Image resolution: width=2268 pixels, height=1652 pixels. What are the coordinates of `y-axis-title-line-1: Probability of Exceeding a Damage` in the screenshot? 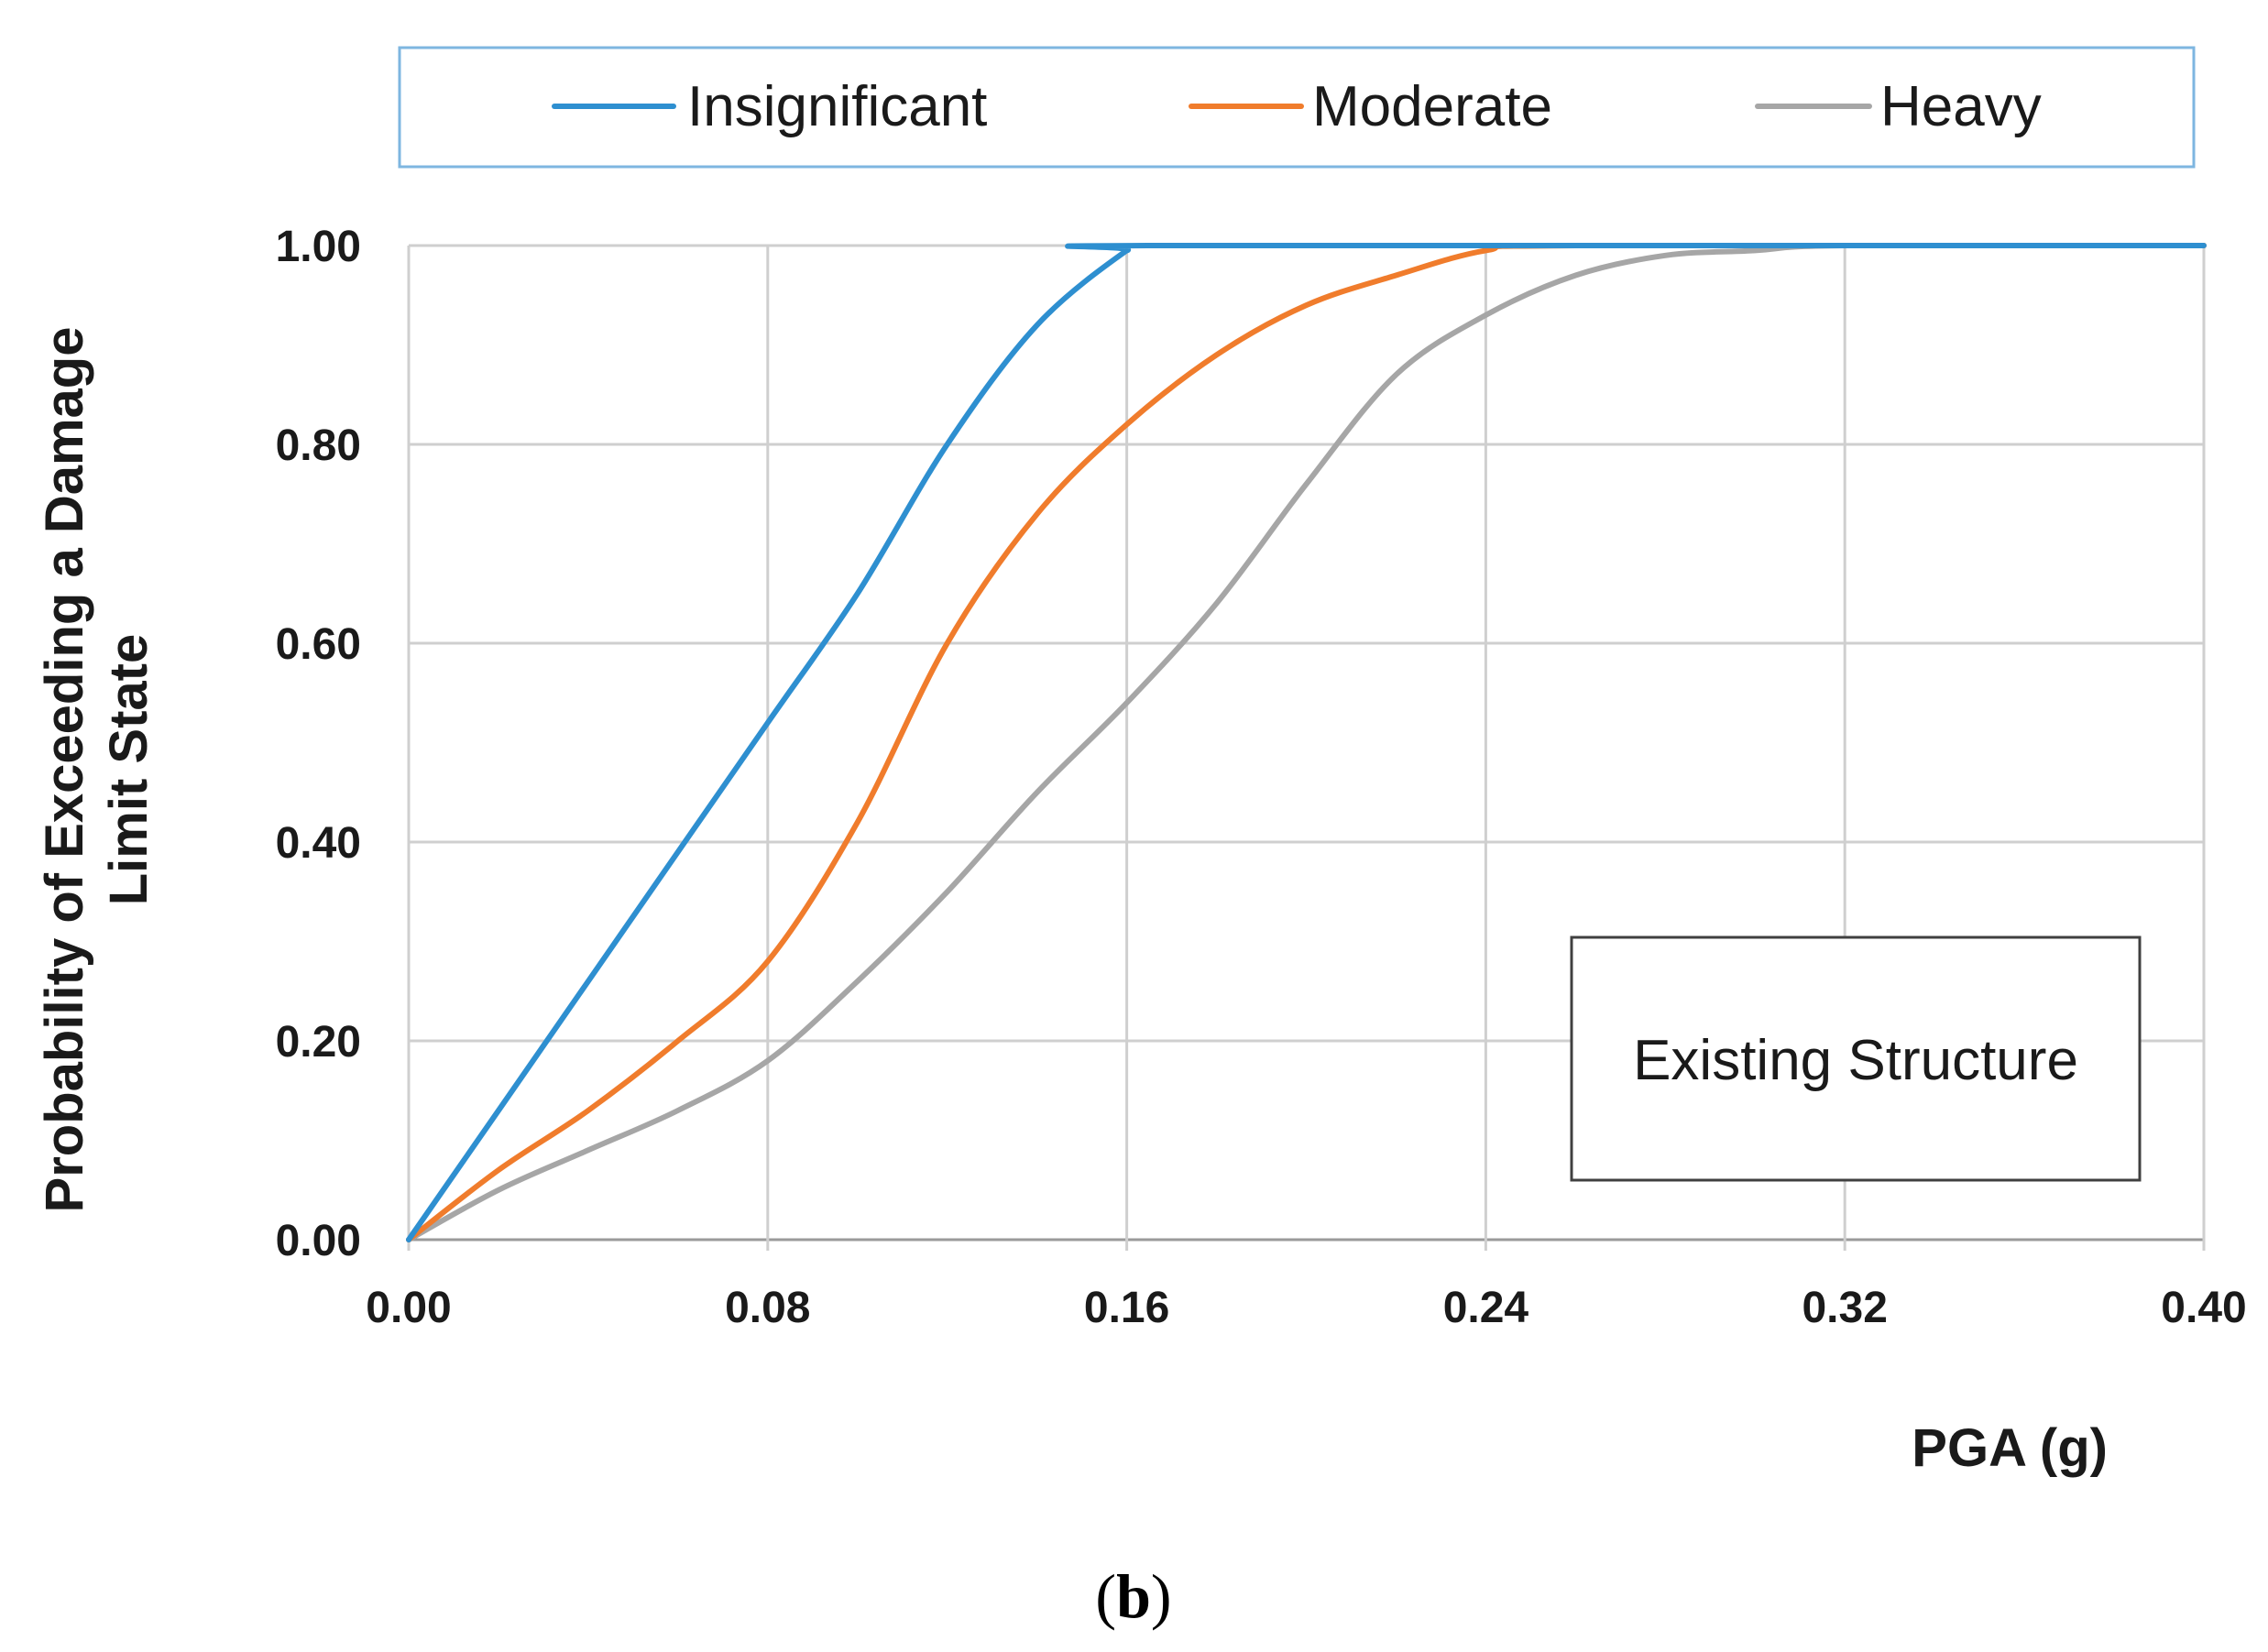 It's located at (64, 770).